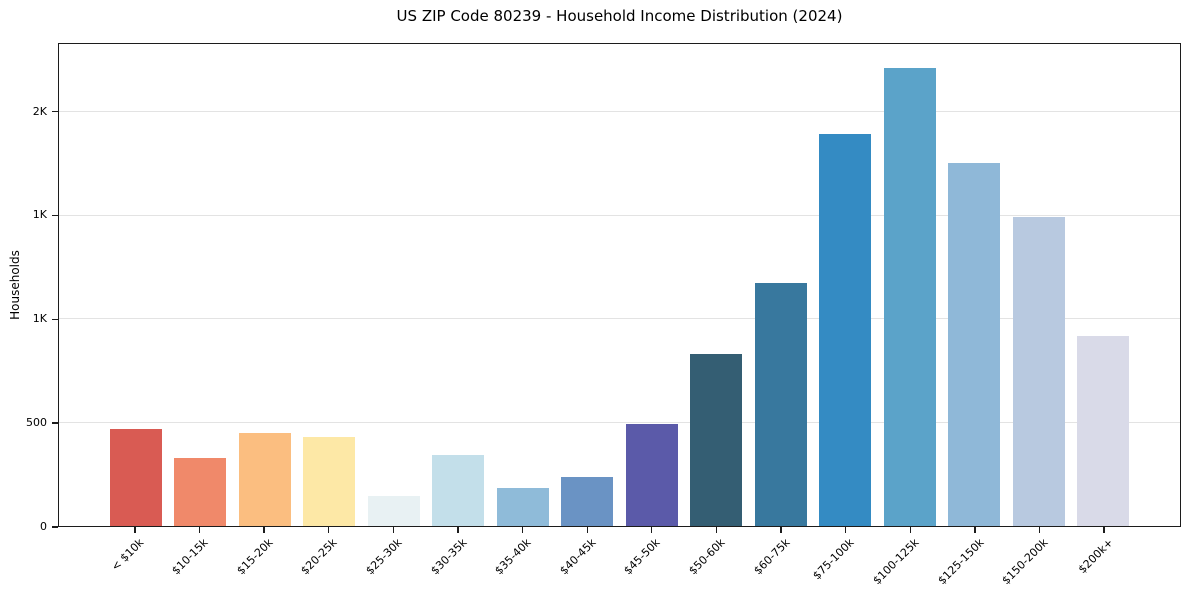 The image size is (1189, 590). What do you see at coordinates (833, 559) in the screenshot?
I see `x-tick-label: $75-100k` at bounding box center [833, 559].